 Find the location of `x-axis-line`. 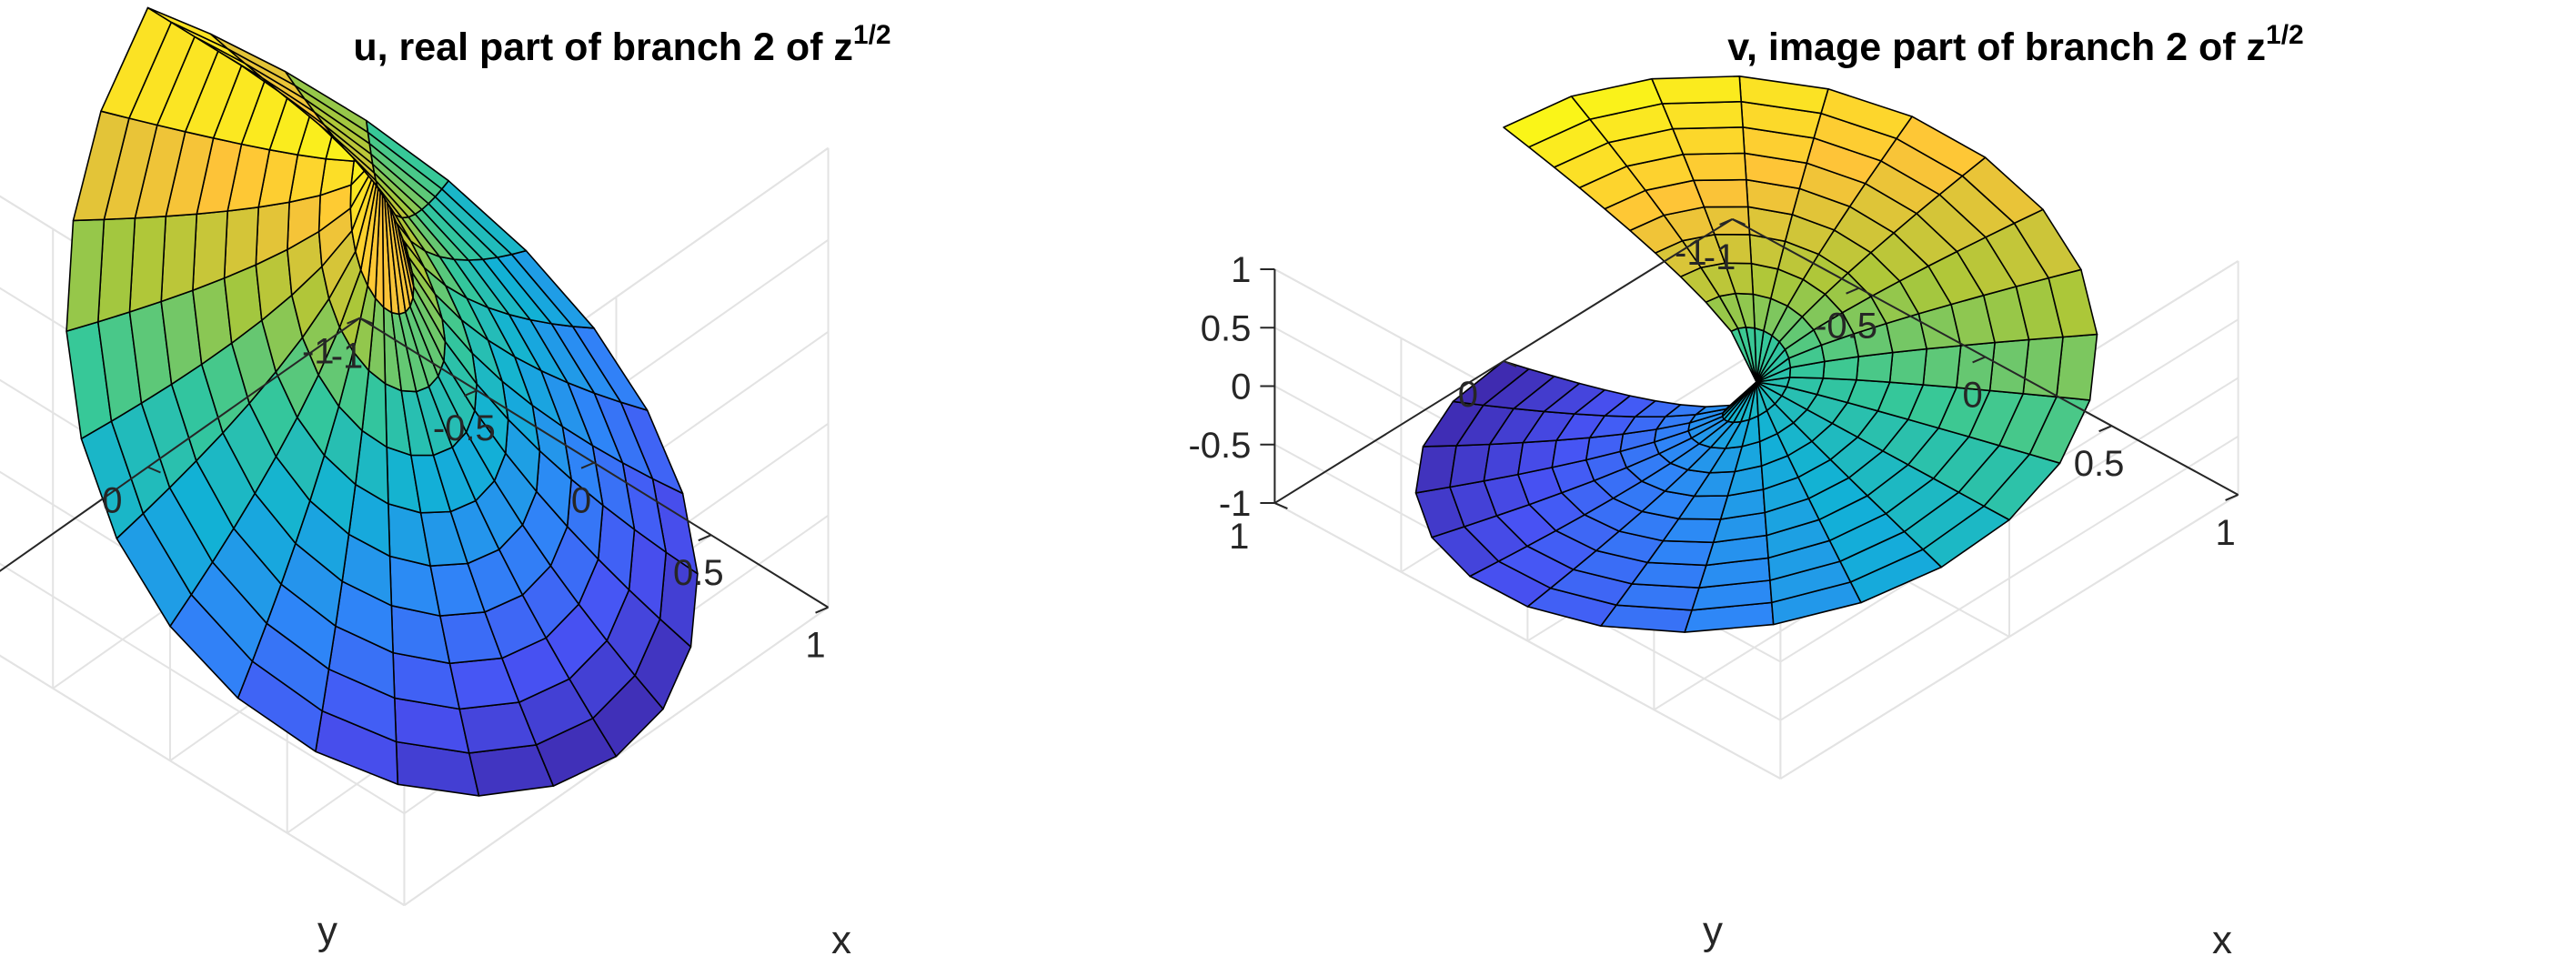

x-axis-line is located at coordinates (594, 463).